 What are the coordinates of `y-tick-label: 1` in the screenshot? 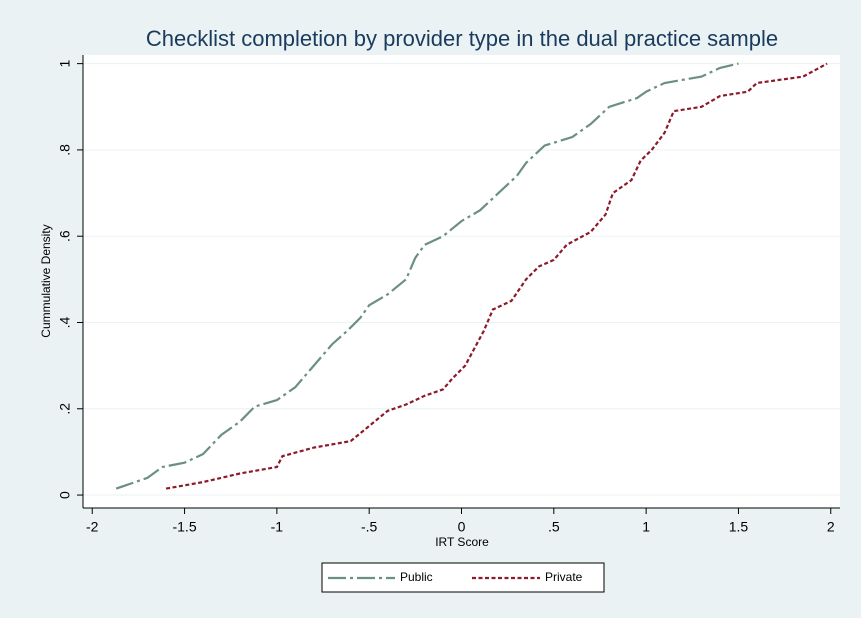 It's located at (65, 64).